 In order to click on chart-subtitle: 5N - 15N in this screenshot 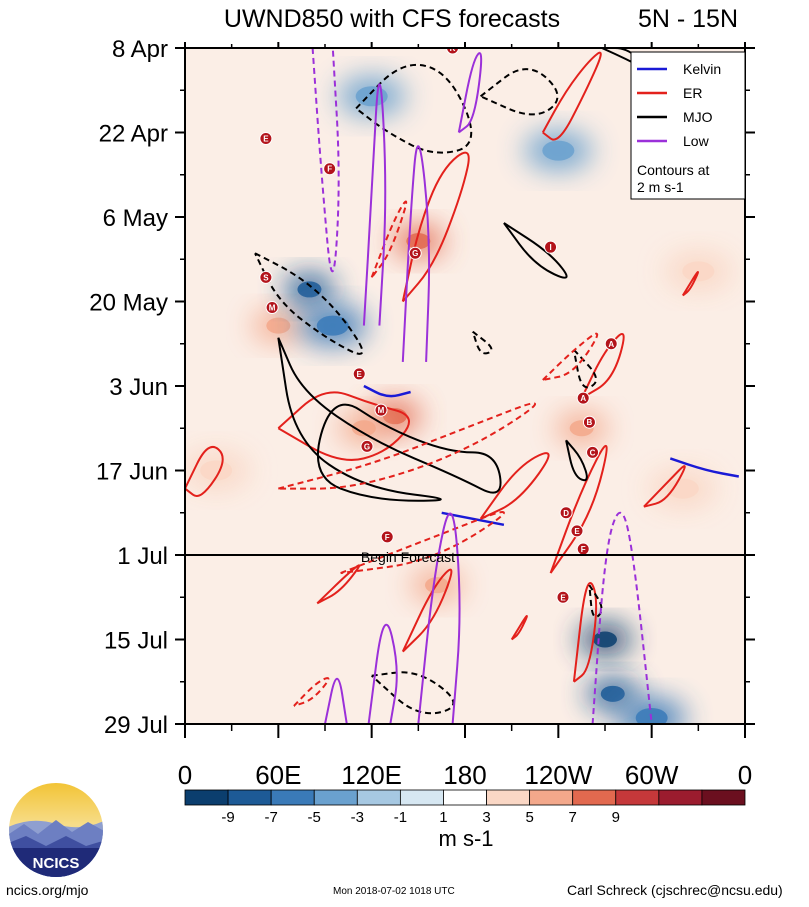, I will do `click(688, 19)`.